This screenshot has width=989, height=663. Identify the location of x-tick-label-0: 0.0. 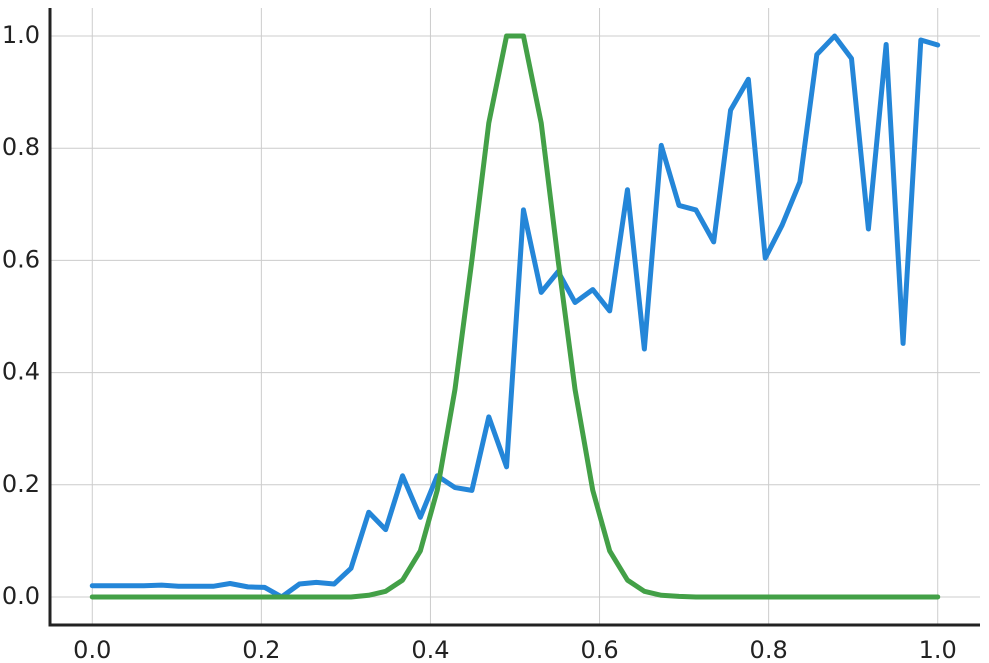
(92, 649).